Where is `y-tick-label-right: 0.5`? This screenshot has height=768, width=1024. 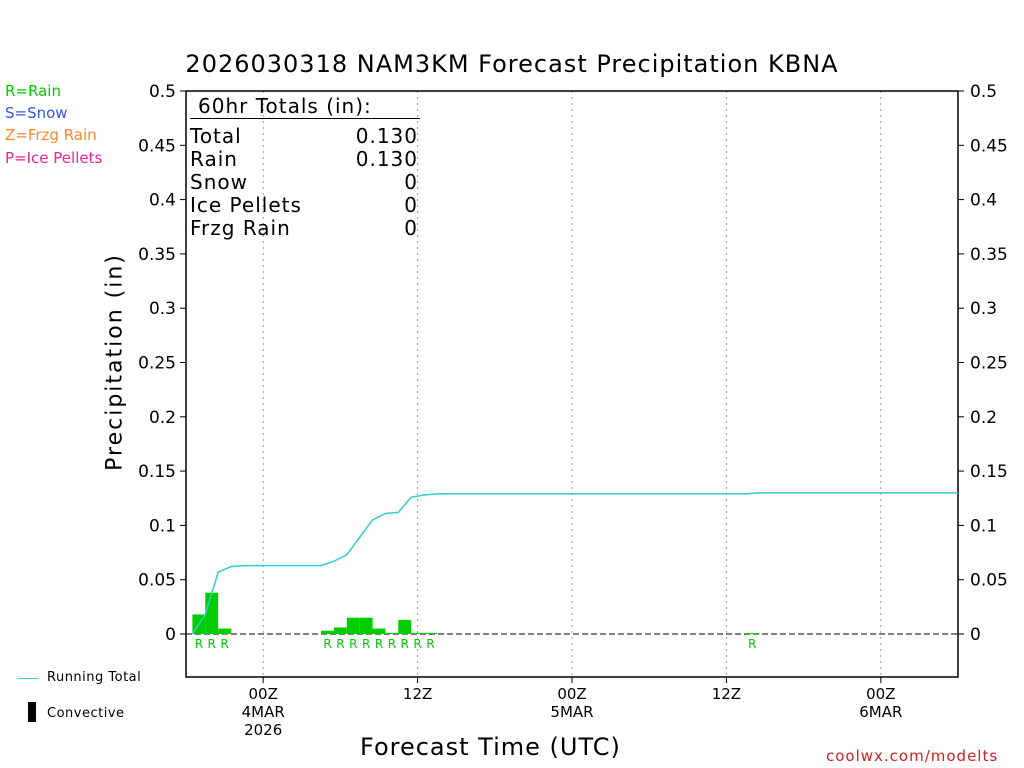
y-tick-label-right: 0.5 is located at coordinates (983, 92).